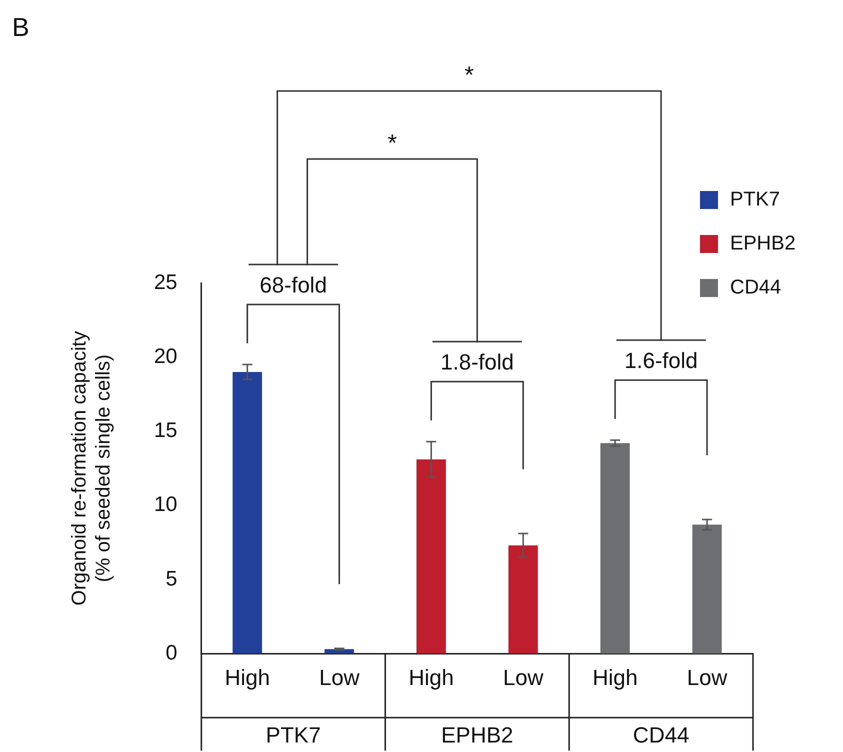 This screenshot has height=752, width=843. Describe the element at coordinates (166, 356) in the screenshot. I see `y-tick-label: 20` at that location.